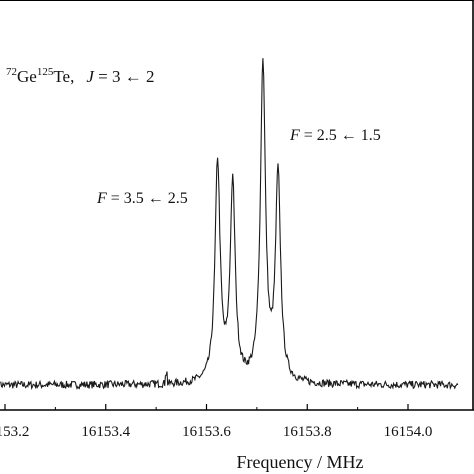  What do you see at coordinates (14, 432) in the screenshot?
I see `x-tick-label: 16153.2` at bounding box center [14, 432].